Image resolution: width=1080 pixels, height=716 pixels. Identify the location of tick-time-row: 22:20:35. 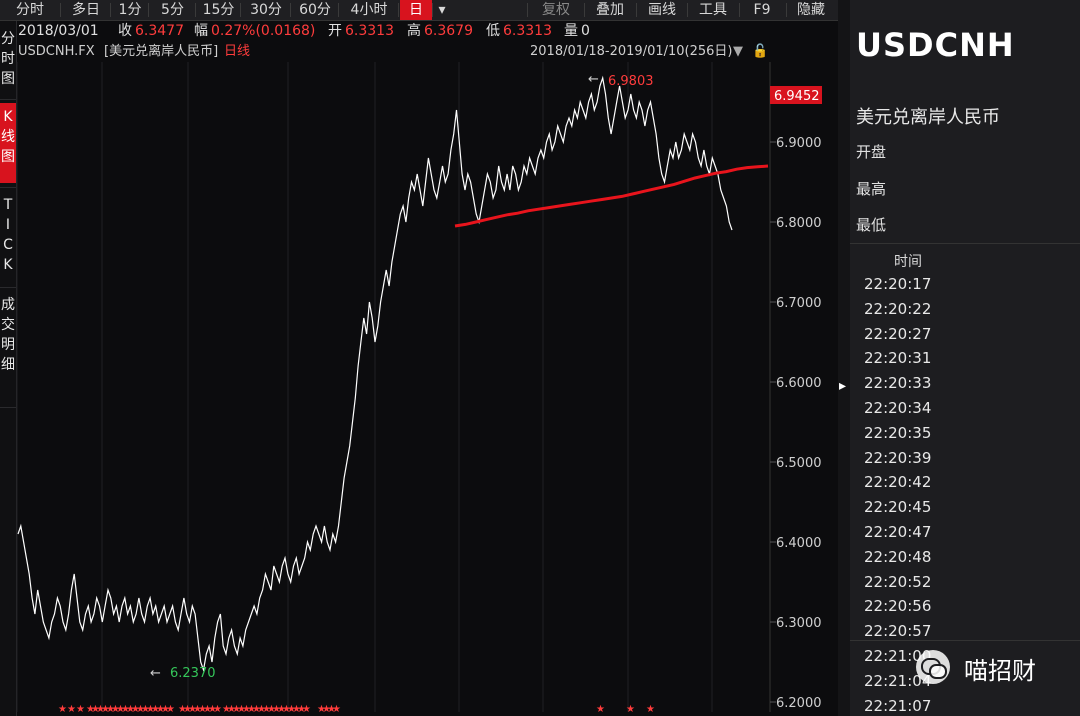
(898, 432).